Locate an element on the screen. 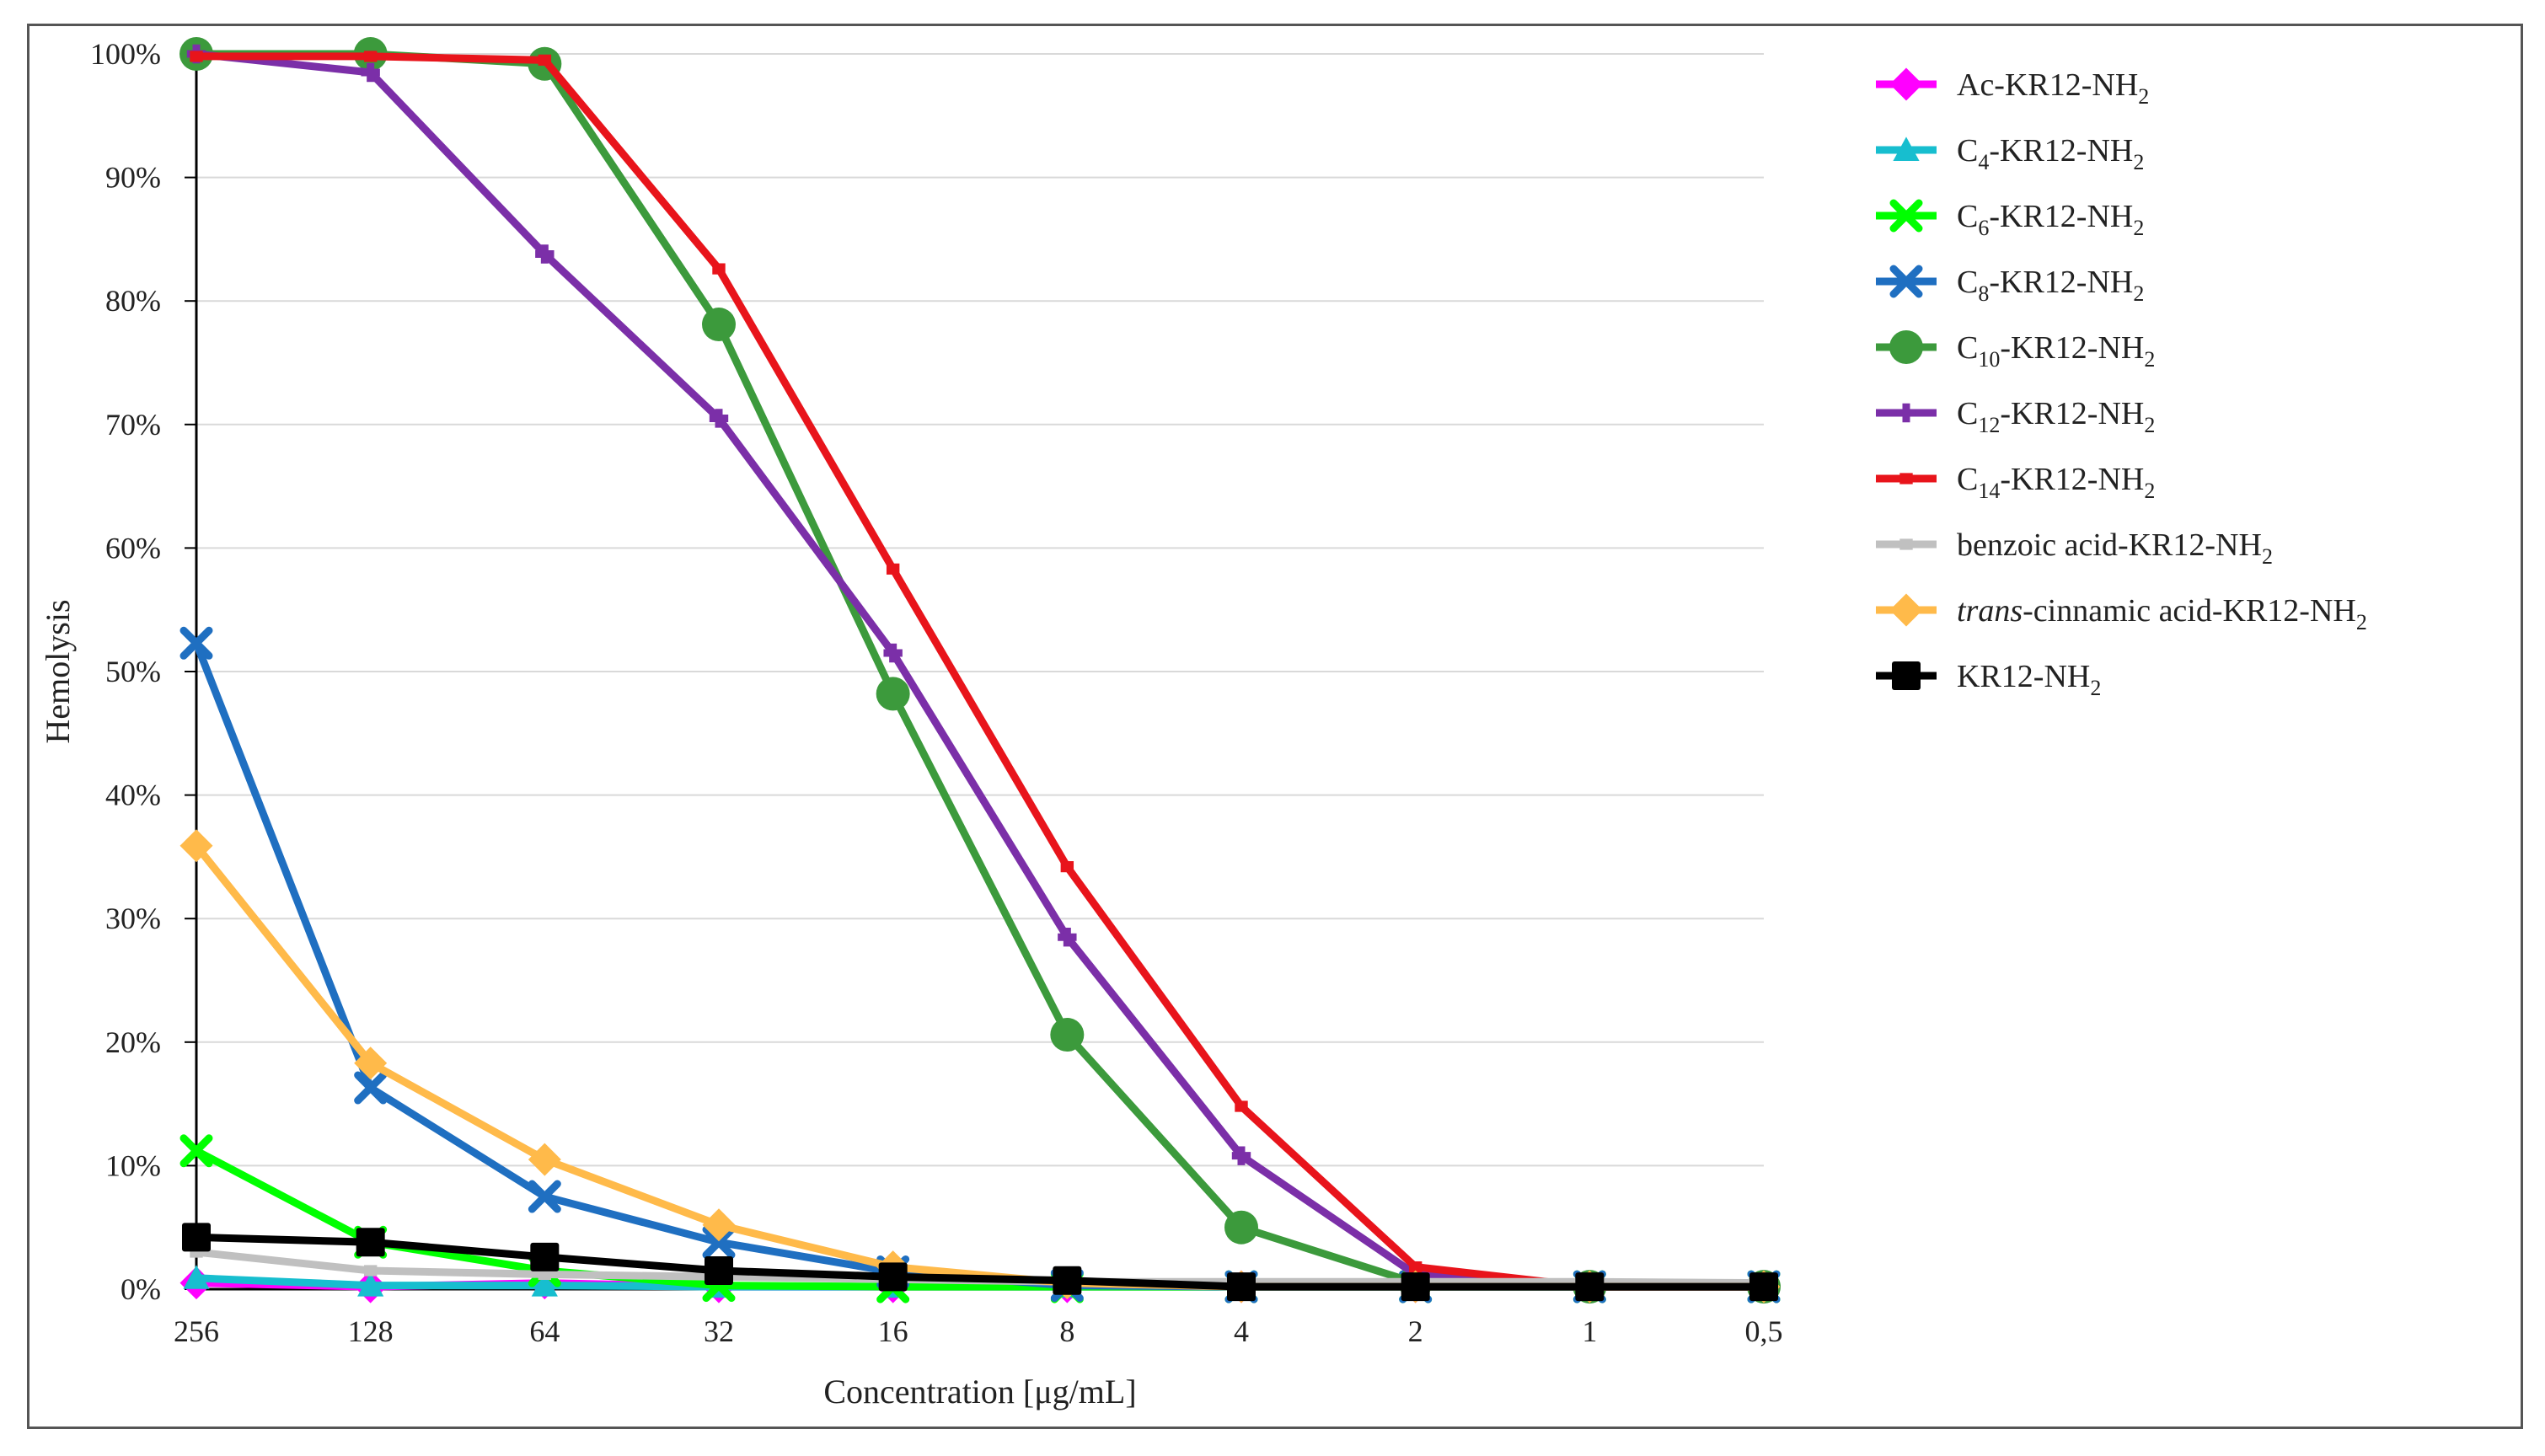  legend-item-c14-kr12-nh2: C14-KR12-NH2 is located at coordinates (2015, 482).